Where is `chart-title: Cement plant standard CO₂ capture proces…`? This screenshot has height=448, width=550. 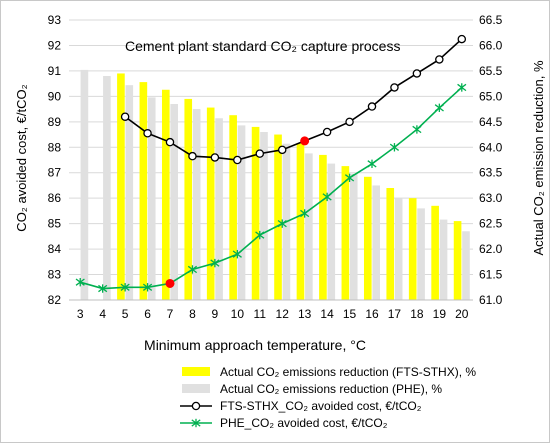
chart-title: Cement plant standard CO₂ capture proces… is located at coordinates (262, 46).